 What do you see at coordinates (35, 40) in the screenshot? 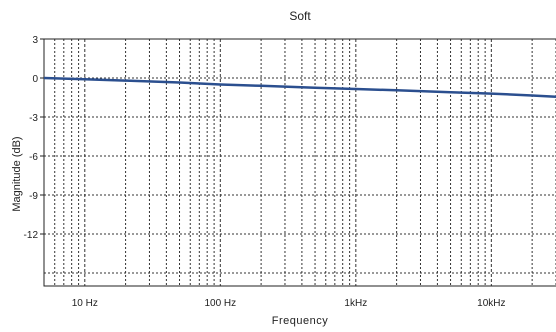
I see `y-tick-label: 3` at bounding box center [35, 40].